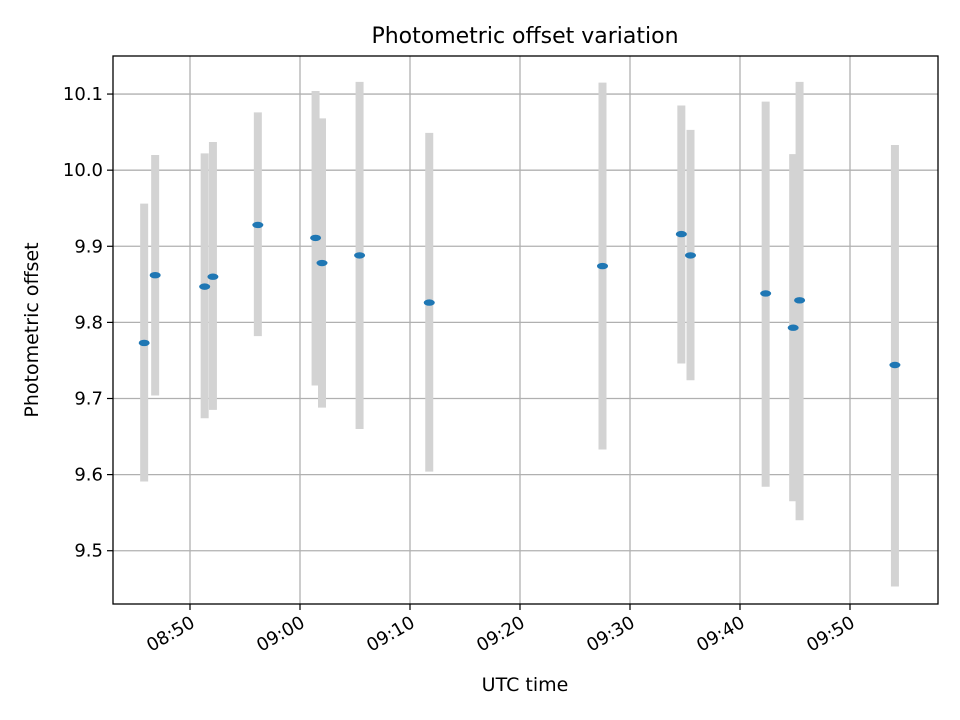 This screenshot has height=720, width=960. I want to click on y-tick-label: 9.9, so click(88, 246).